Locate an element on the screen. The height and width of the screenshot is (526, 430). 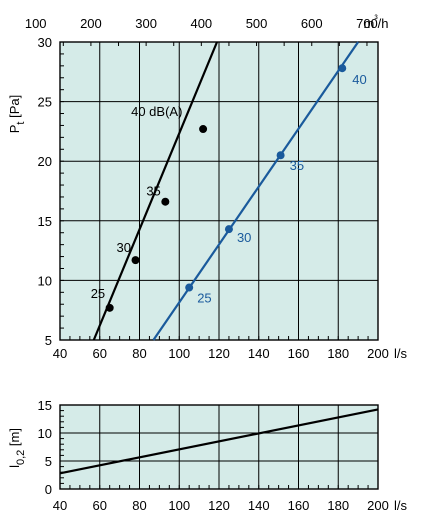
plot-frame is located at coordinates (219, 447).